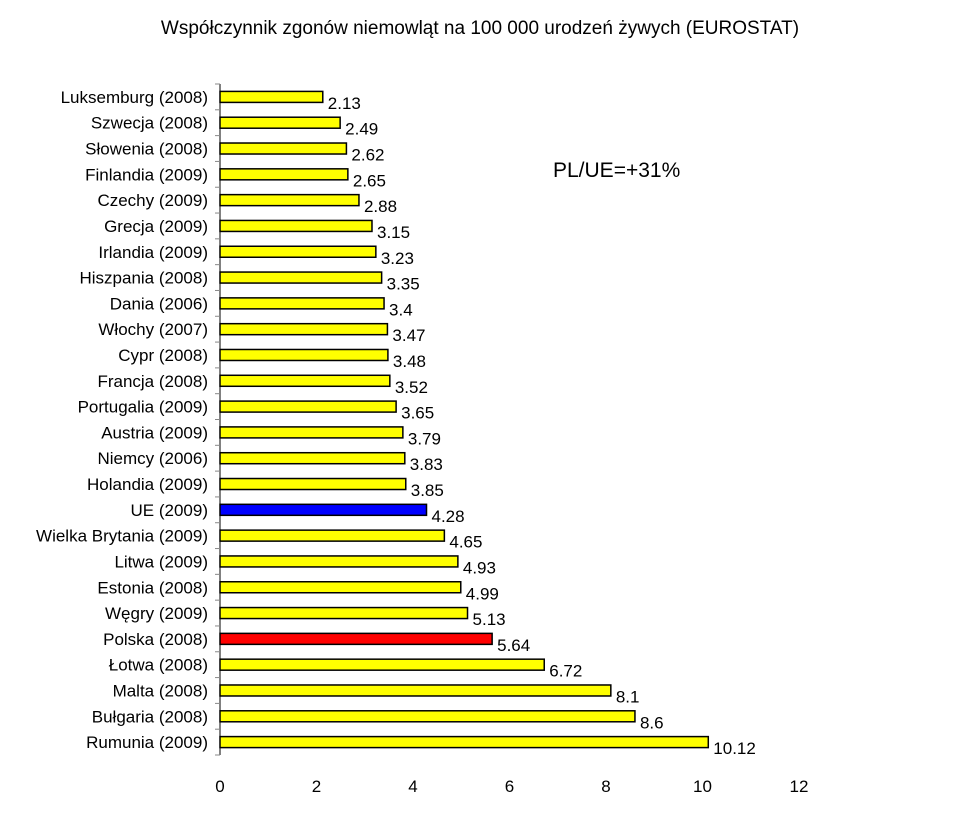 The image size is (960, 817). I want to click on ratio-annotation: PL/UE=+31%, so click(616, 170).